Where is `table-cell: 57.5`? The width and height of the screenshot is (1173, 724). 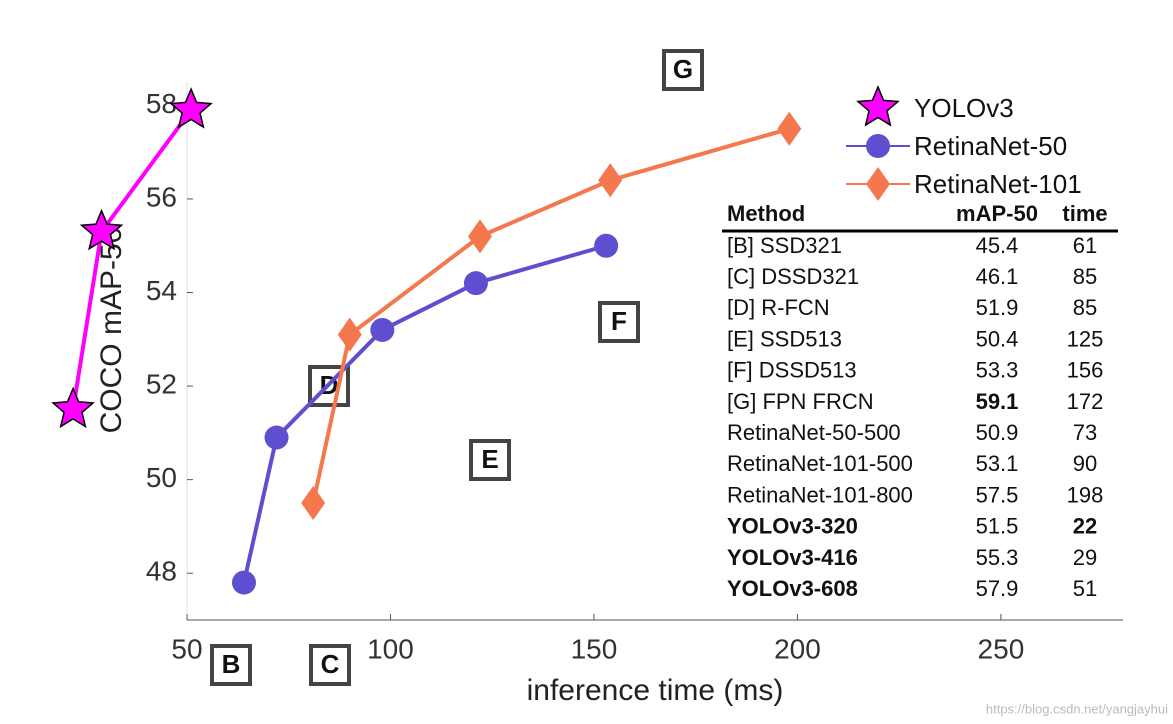
table-cell: 57.5 is located at coordinates (997, 494).